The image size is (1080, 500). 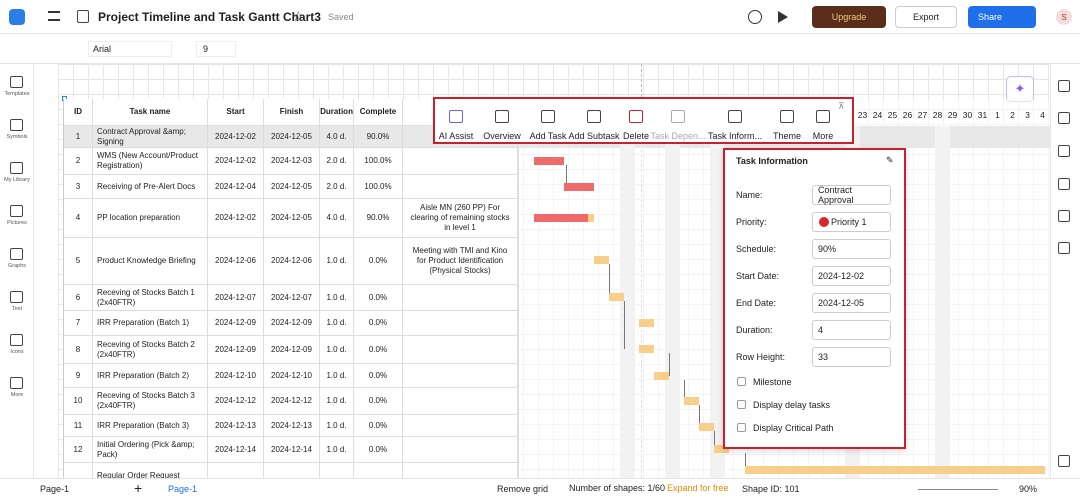 I want to click on sidebar-label: Text, so click(x=17, y=309).